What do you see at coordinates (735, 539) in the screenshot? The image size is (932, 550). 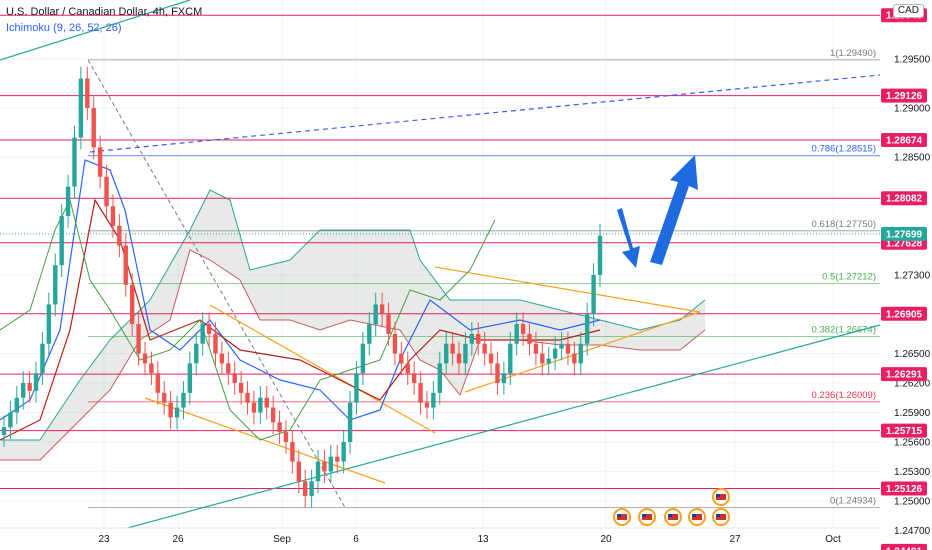 I see `time-tick-label: 27` at bounding box center [735, 539].